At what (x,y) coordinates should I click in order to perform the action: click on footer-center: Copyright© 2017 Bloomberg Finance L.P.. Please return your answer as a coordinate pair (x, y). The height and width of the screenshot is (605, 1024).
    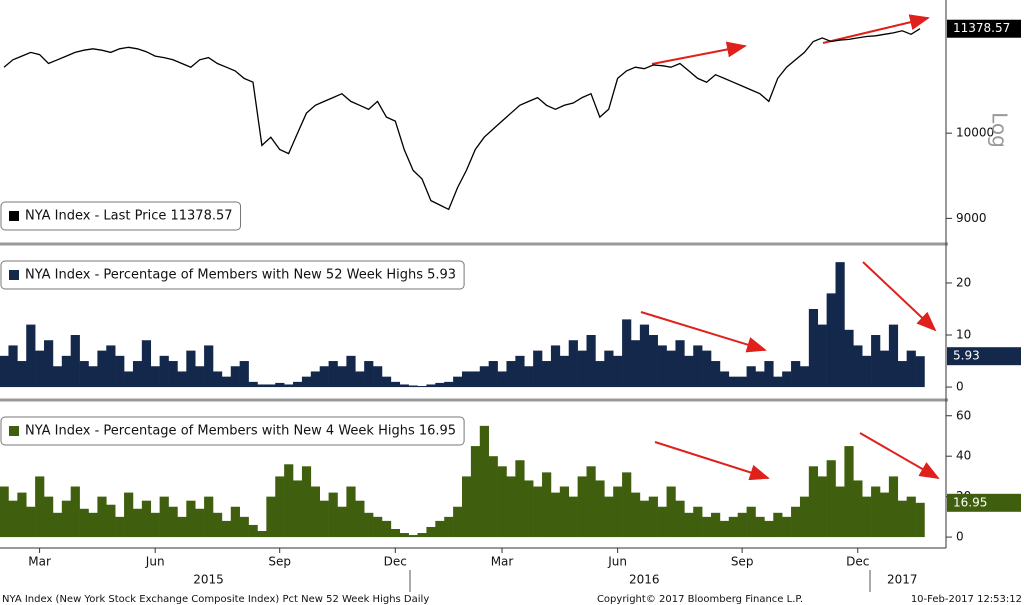
    Looking at the image, I should click on (700, 599).